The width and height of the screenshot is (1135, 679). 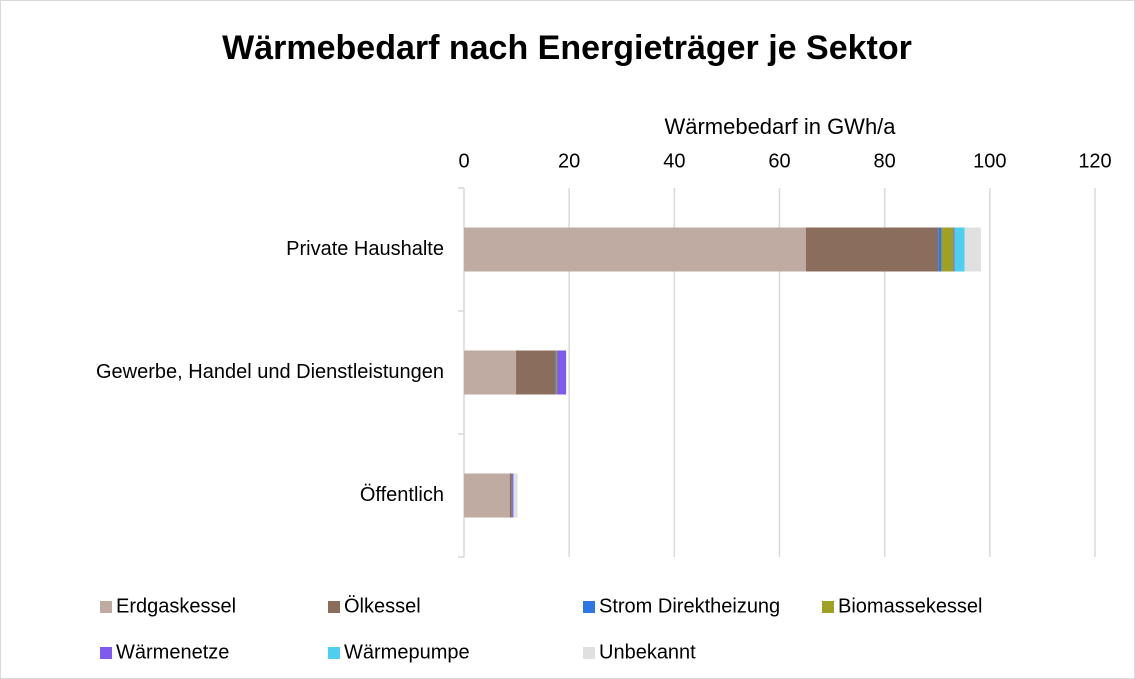 What do you see at coordinates (407, 652) in the screenshot?
I see `legend-label: Wärmepumpe` at bounding box center [407, 652].